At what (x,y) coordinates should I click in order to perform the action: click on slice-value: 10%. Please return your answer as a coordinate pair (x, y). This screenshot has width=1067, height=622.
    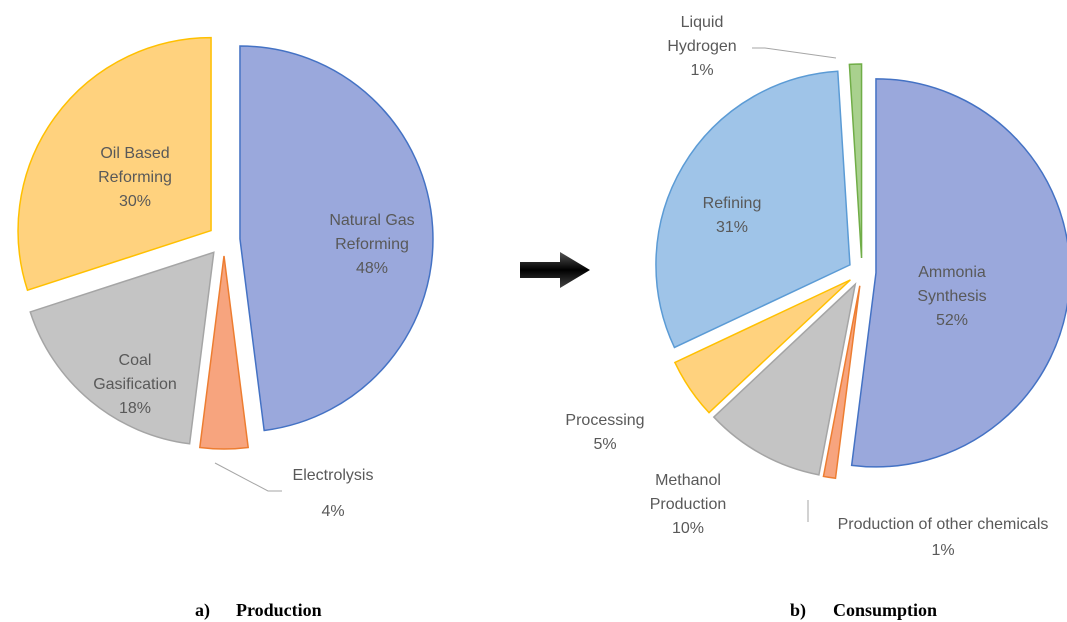
    Looking at the image, I should click on (688, 528).